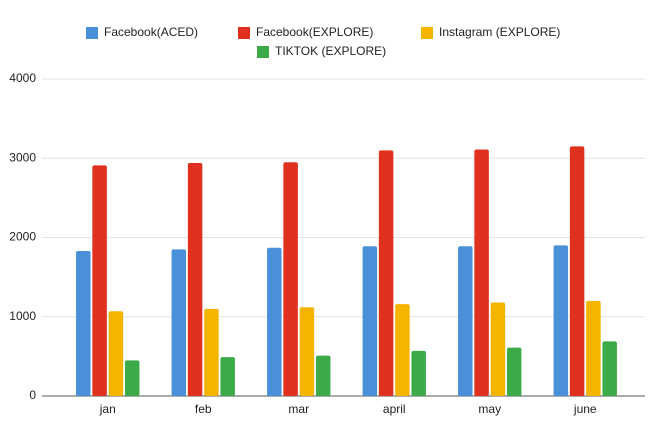  Describe the element at coordinates (151, 32) in the screenshot. I see `legend-label: Facebook(ACED)` at that location.